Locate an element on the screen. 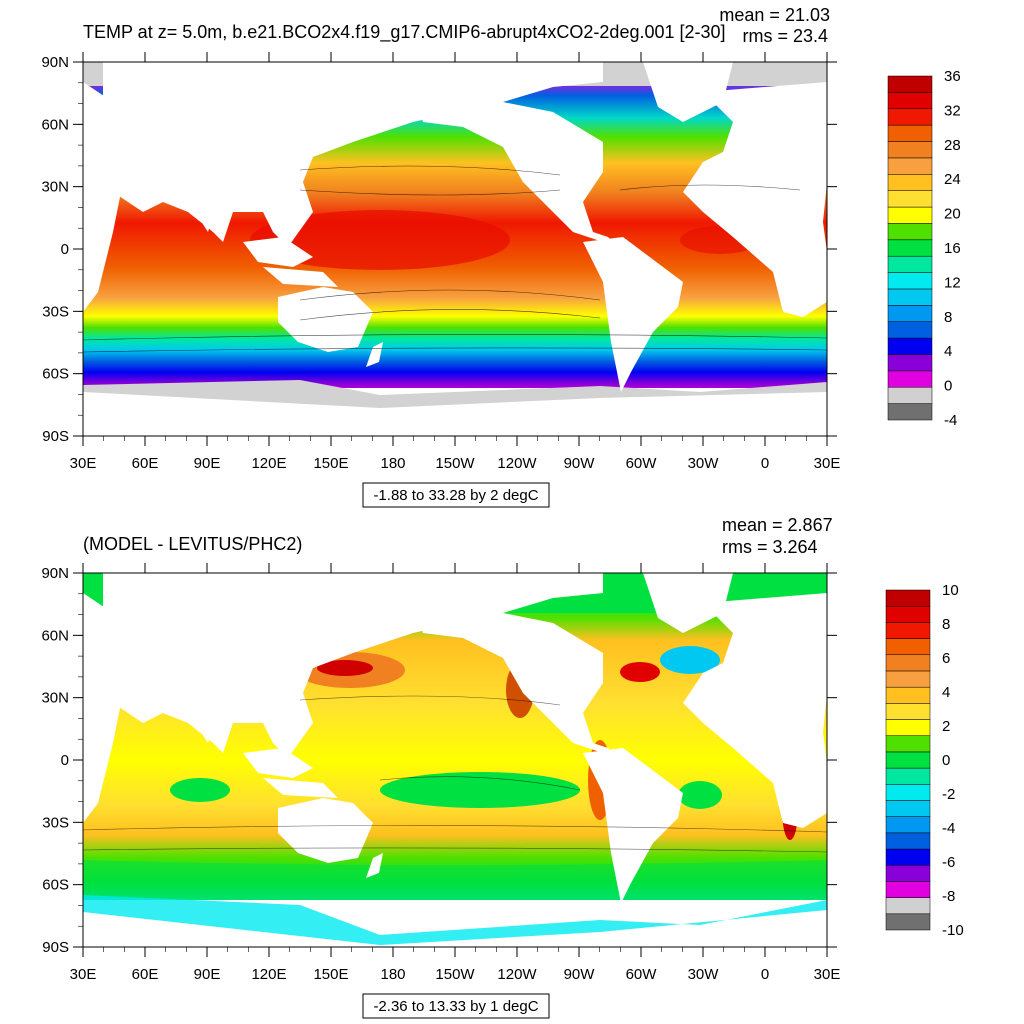  panel-2-southern-band is located at coordinates (455, 880).